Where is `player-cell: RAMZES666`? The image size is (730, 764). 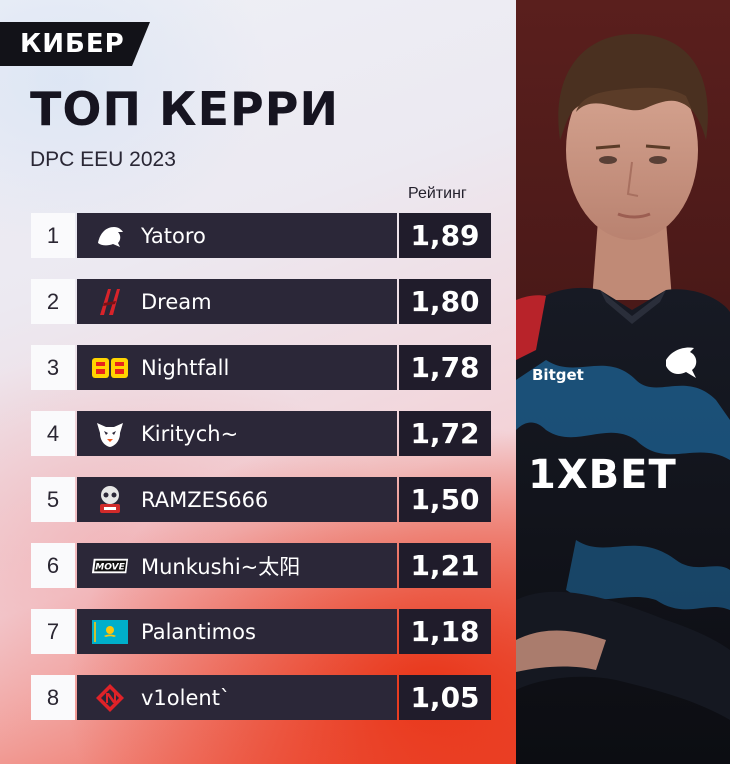 player-cell: RAMZES666 is located at coordinates (237, 499).